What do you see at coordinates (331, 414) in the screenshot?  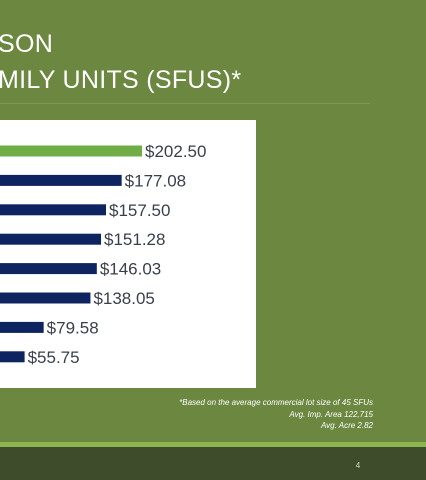 I see `footnote-imp-area: Avg. Imp. Area 122,715` at bounding box center [331, 414].